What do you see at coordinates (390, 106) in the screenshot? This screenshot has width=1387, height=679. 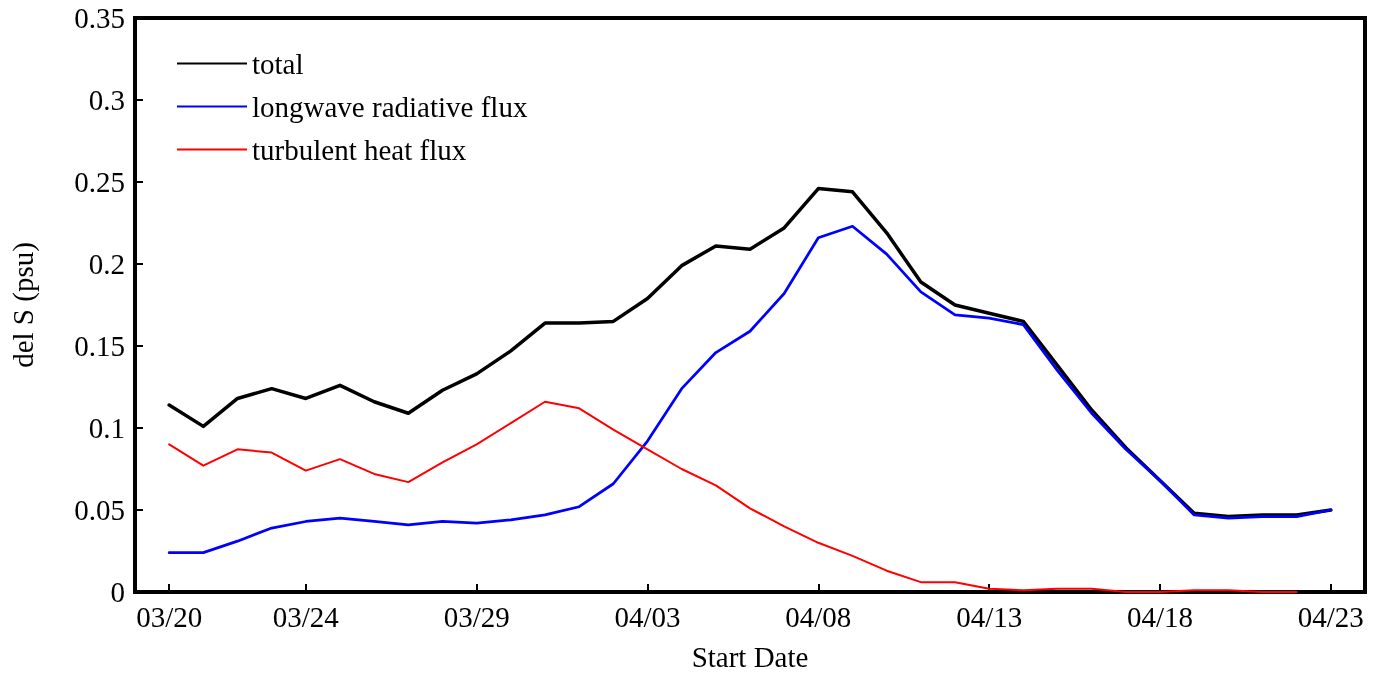 I see `legend-label: longwave radiative flux` at bounding box center [390, 106].